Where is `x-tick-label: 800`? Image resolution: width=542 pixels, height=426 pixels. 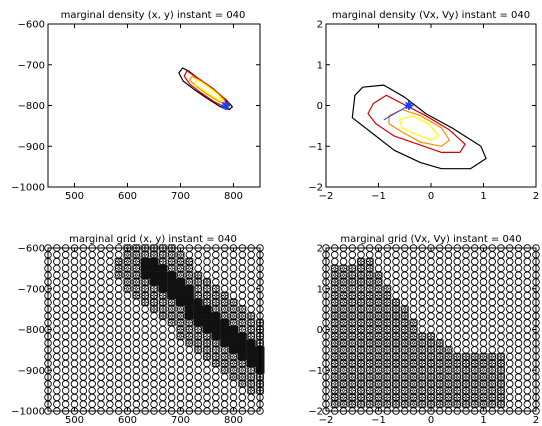 x-tick-label: 800 is located at coordinates (233, 420).